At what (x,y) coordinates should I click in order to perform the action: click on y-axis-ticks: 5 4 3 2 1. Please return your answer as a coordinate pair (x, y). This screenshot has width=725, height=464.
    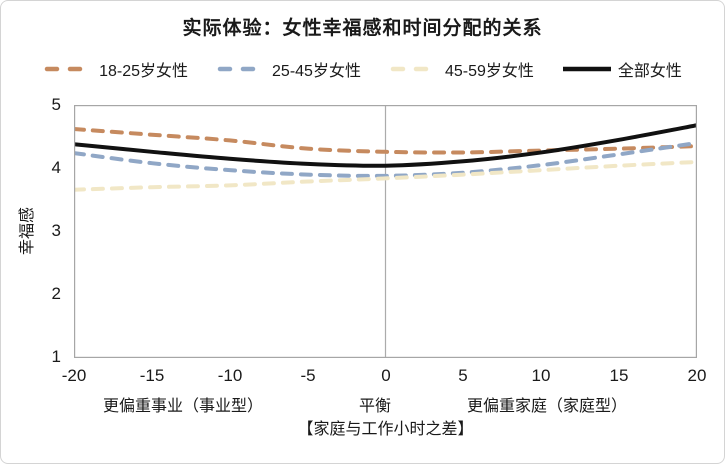
    Looking at the image, I should click on (44, 232).